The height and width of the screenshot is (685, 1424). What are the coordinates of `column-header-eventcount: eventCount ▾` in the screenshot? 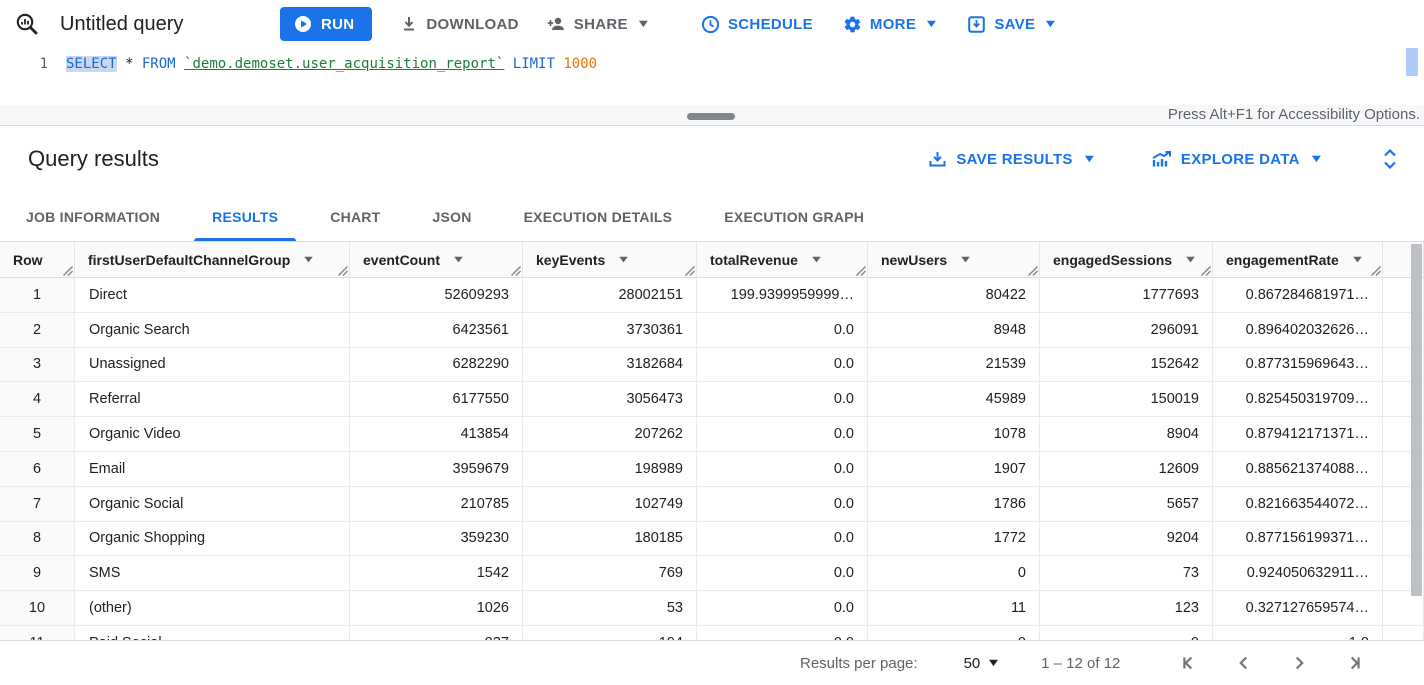 It's located at (436, 260).